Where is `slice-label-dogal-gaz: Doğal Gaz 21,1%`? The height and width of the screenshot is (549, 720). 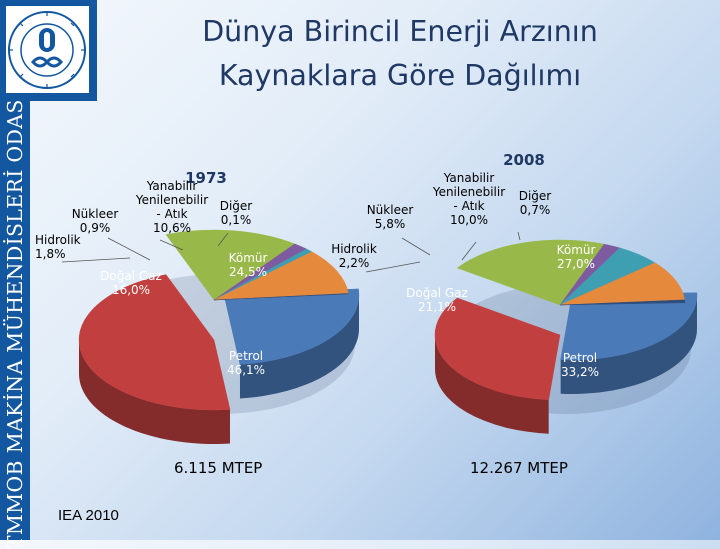
slice-label-dogal-gaz: Doğal Gaz 21,1% is located at coordinates (437, 300).